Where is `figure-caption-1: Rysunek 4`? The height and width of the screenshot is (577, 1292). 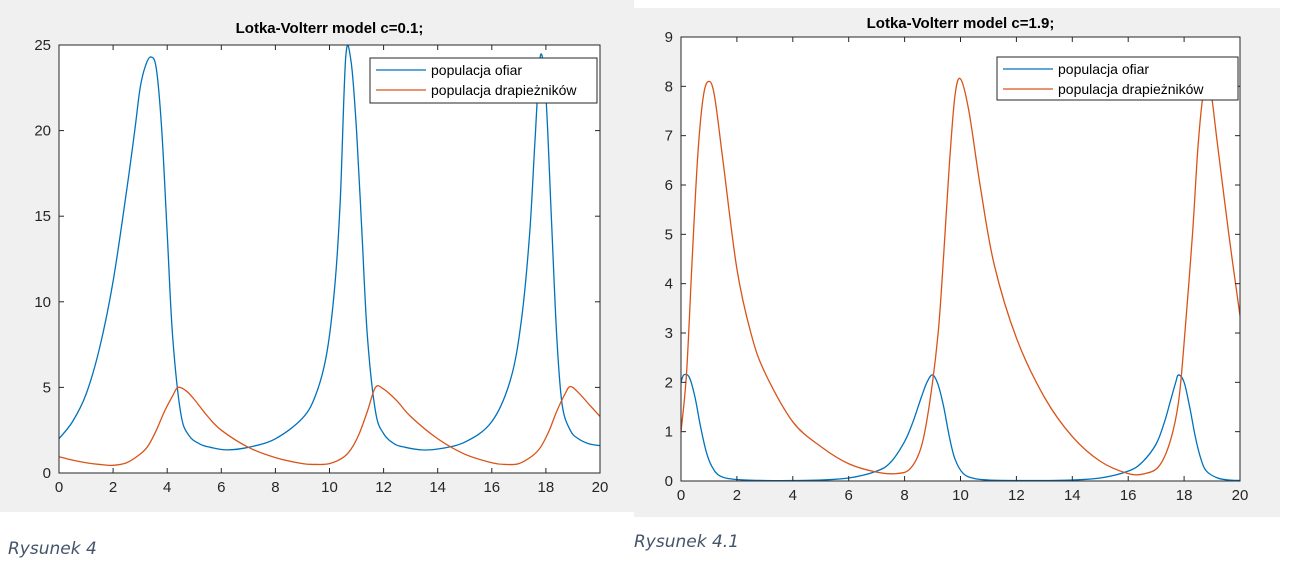 figure-caption-1: Rysunek 4 is located at coordinates (52, 549).